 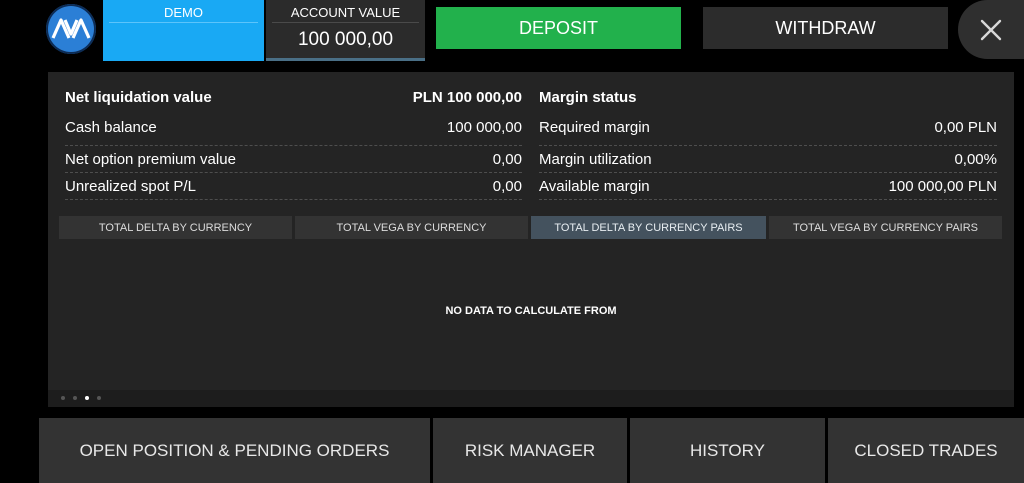 I want to click on demo-label: DEMO, so click(x=183, y=12).